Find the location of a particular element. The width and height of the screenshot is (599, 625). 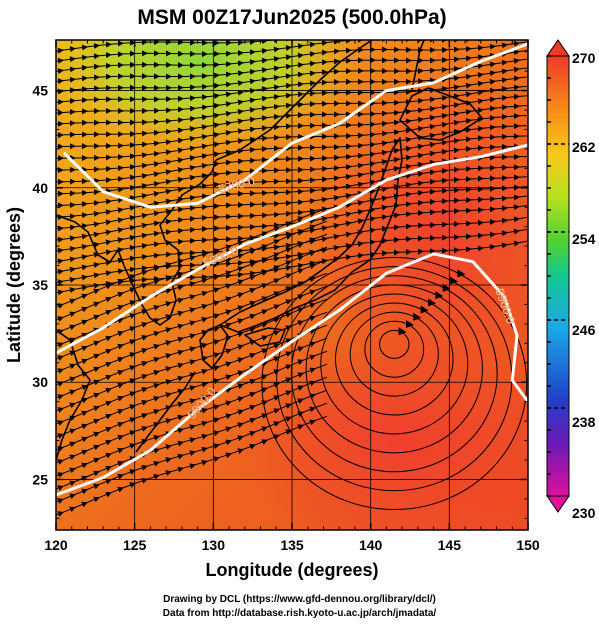

y-tick-label: 30 is located at coordinates (40, 382).